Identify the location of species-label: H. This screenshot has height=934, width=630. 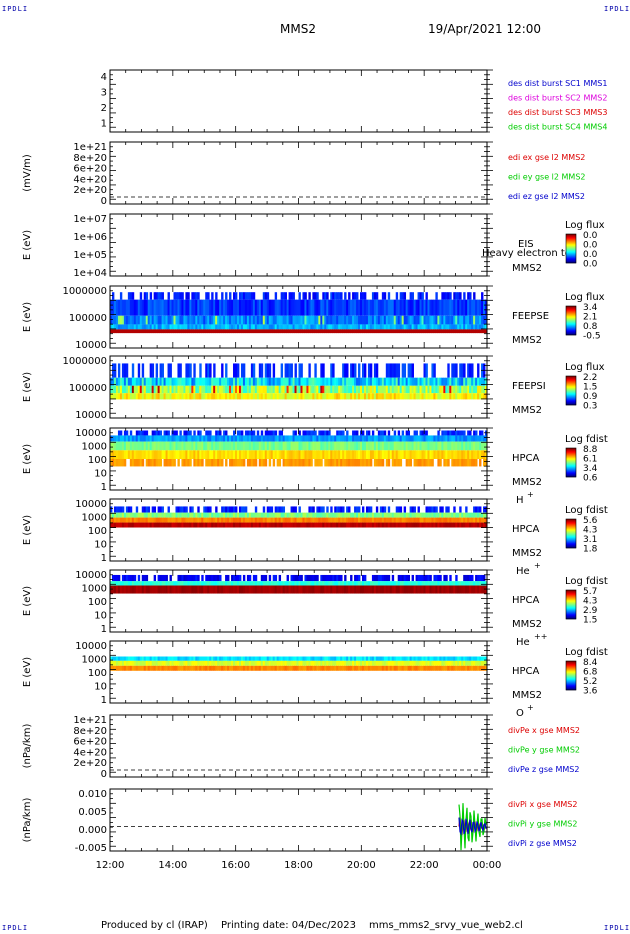
(520, 500).